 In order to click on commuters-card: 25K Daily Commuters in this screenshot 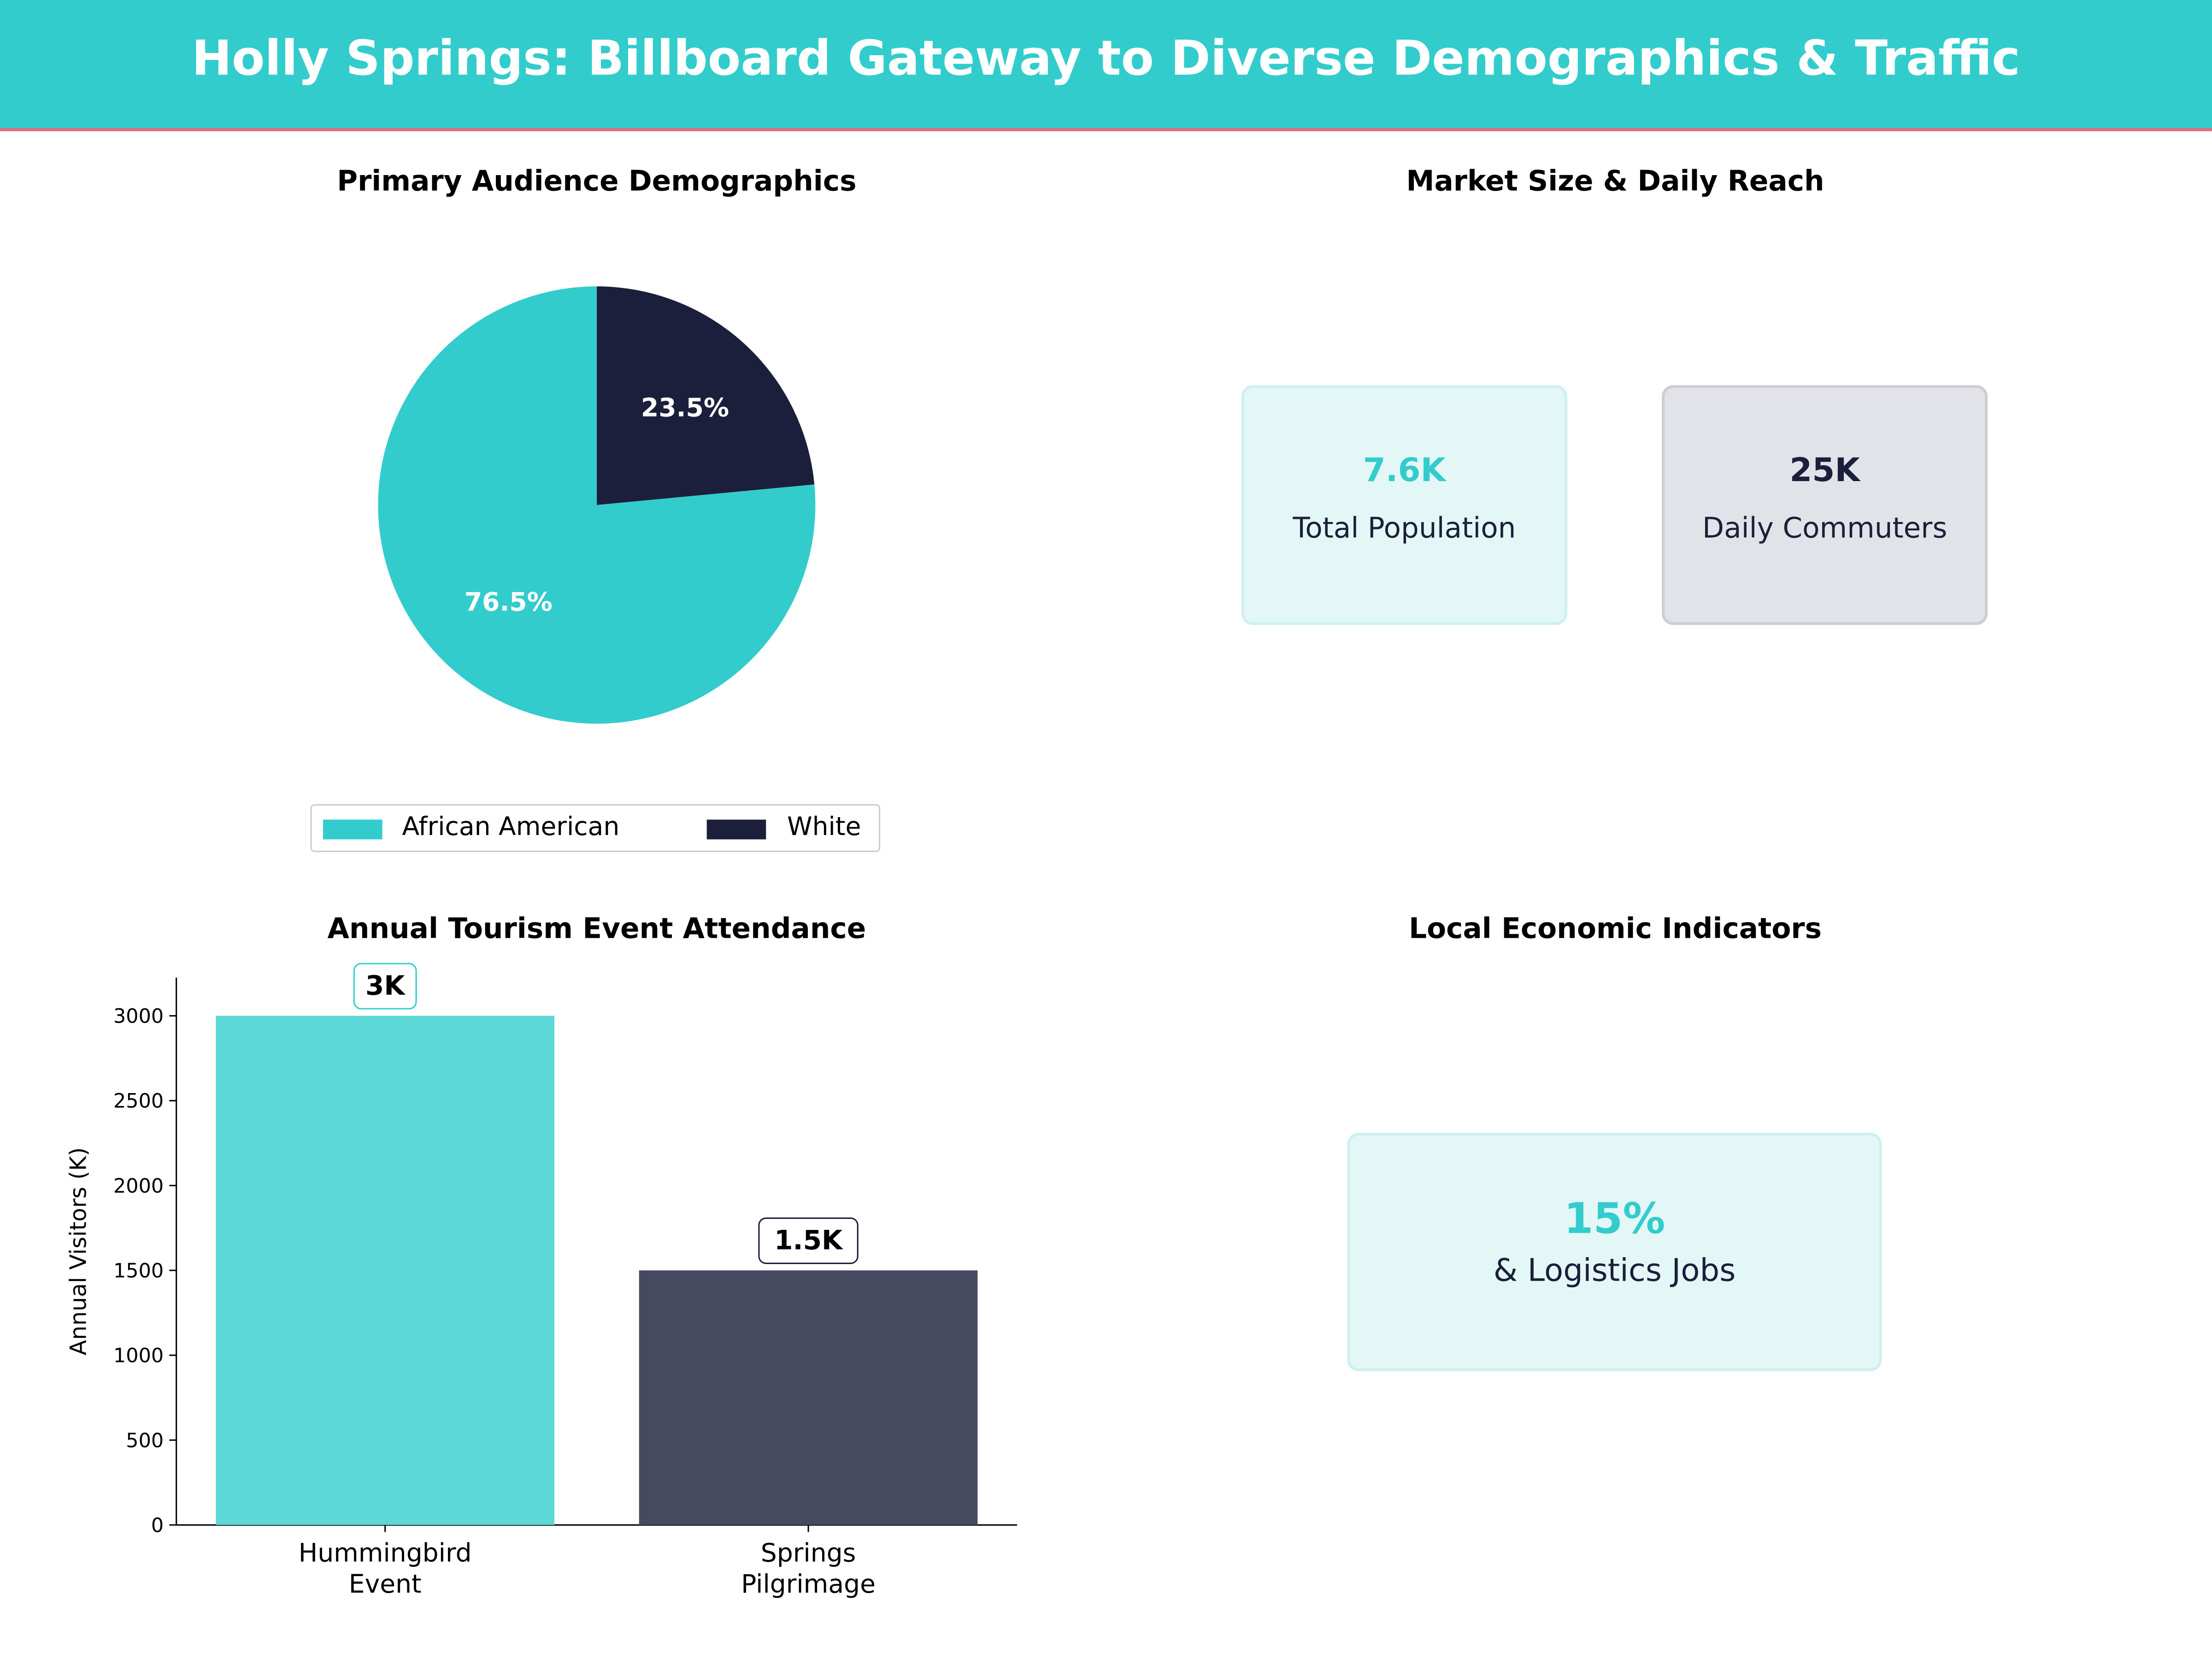, I will do `click(1825, 505)`.